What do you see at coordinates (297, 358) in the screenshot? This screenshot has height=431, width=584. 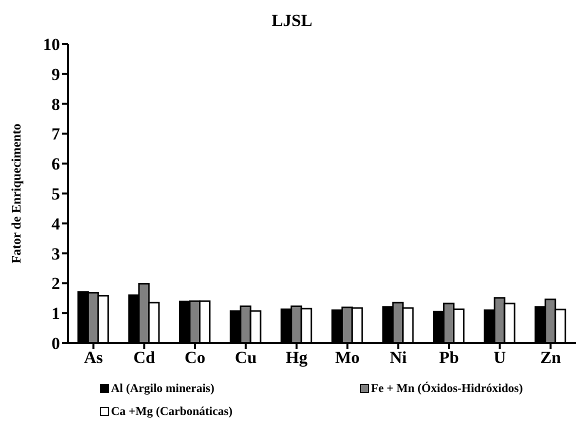 I see `x-tick-label: Hg` at bounding box center [297, 358].